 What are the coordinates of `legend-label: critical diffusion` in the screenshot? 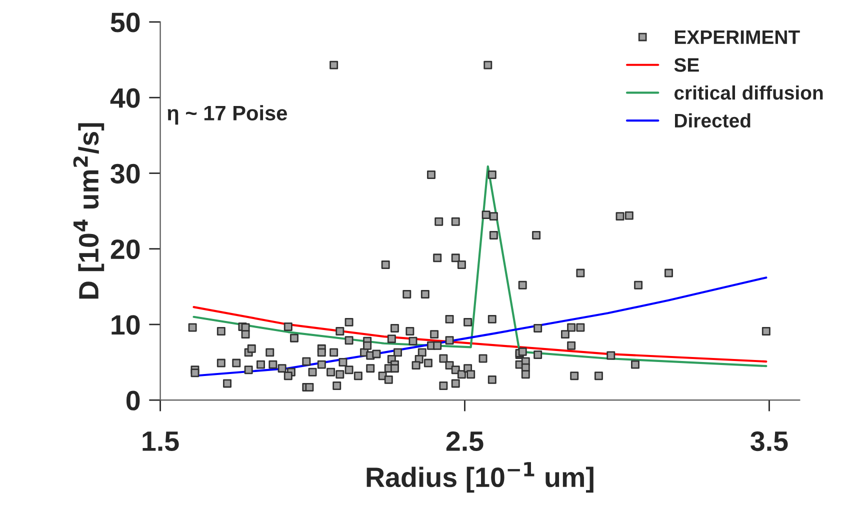 It's located at (748, 92).